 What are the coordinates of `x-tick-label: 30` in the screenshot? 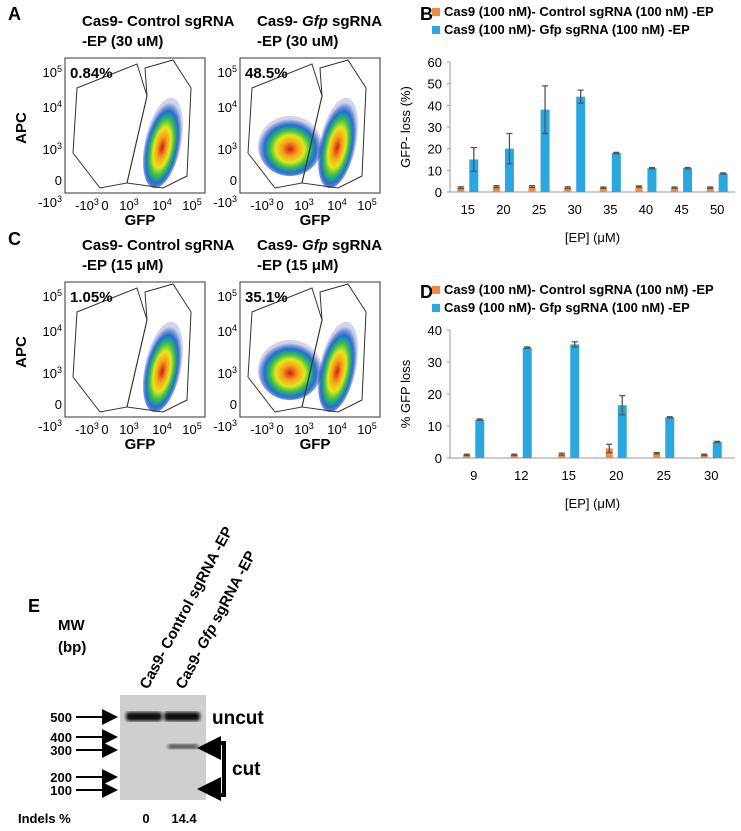 It's located at (574, 209).